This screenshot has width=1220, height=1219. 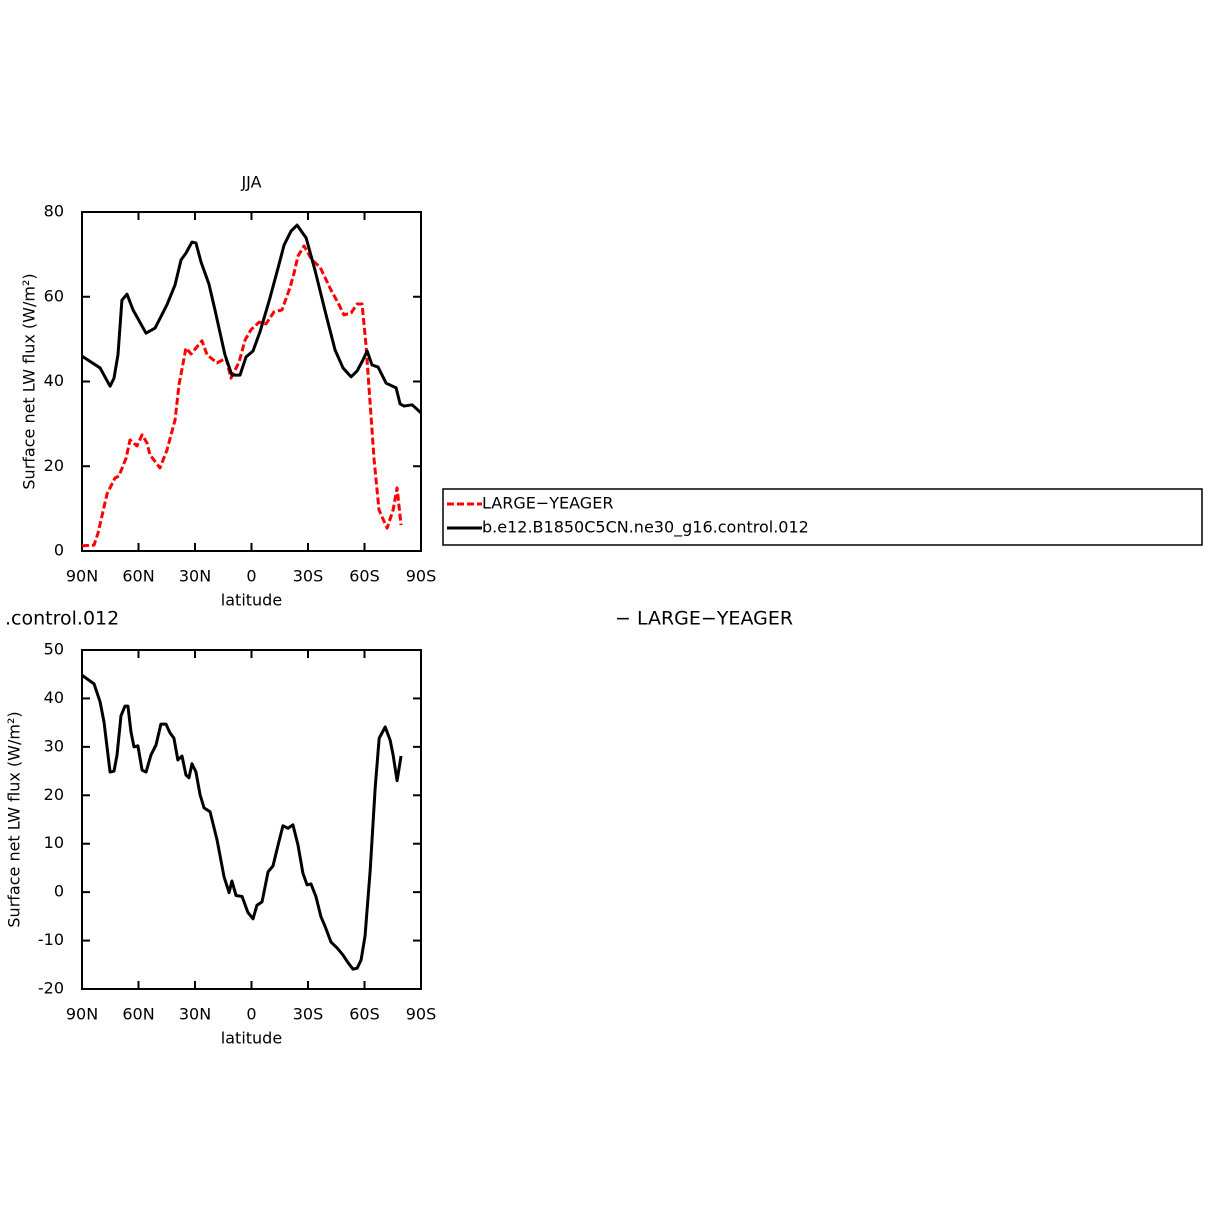 What do you see at coordinates (54, 842) in the screenshot?
I see `y-tick-label: 10` at bounding box center [54, 842].